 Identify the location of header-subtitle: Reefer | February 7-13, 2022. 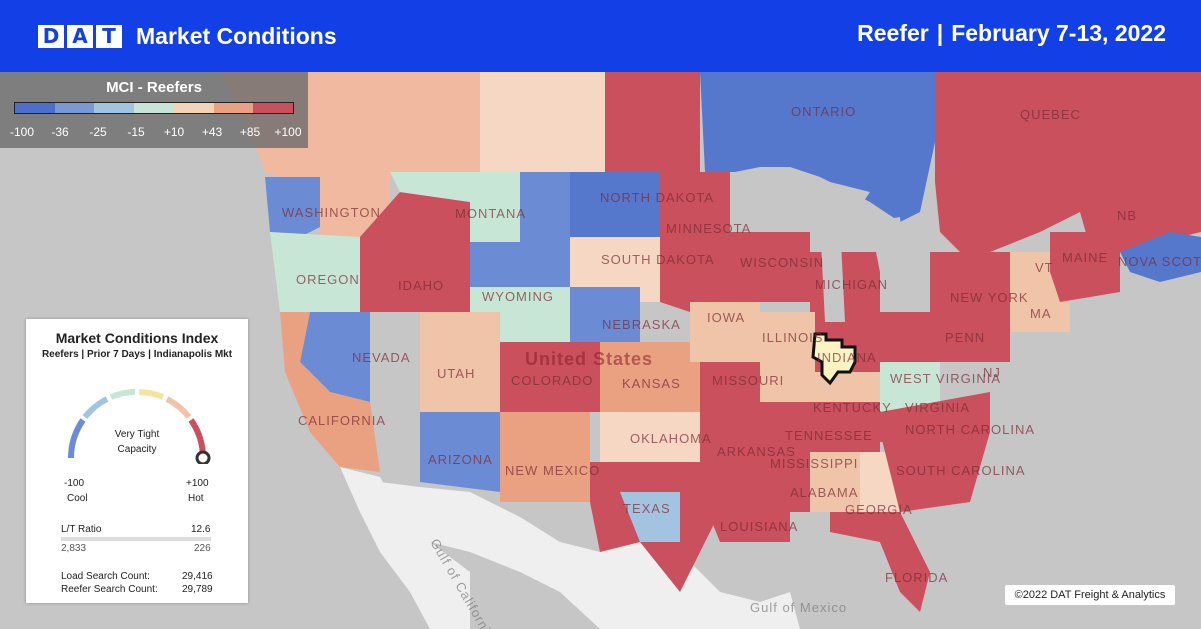
(1011, 33).